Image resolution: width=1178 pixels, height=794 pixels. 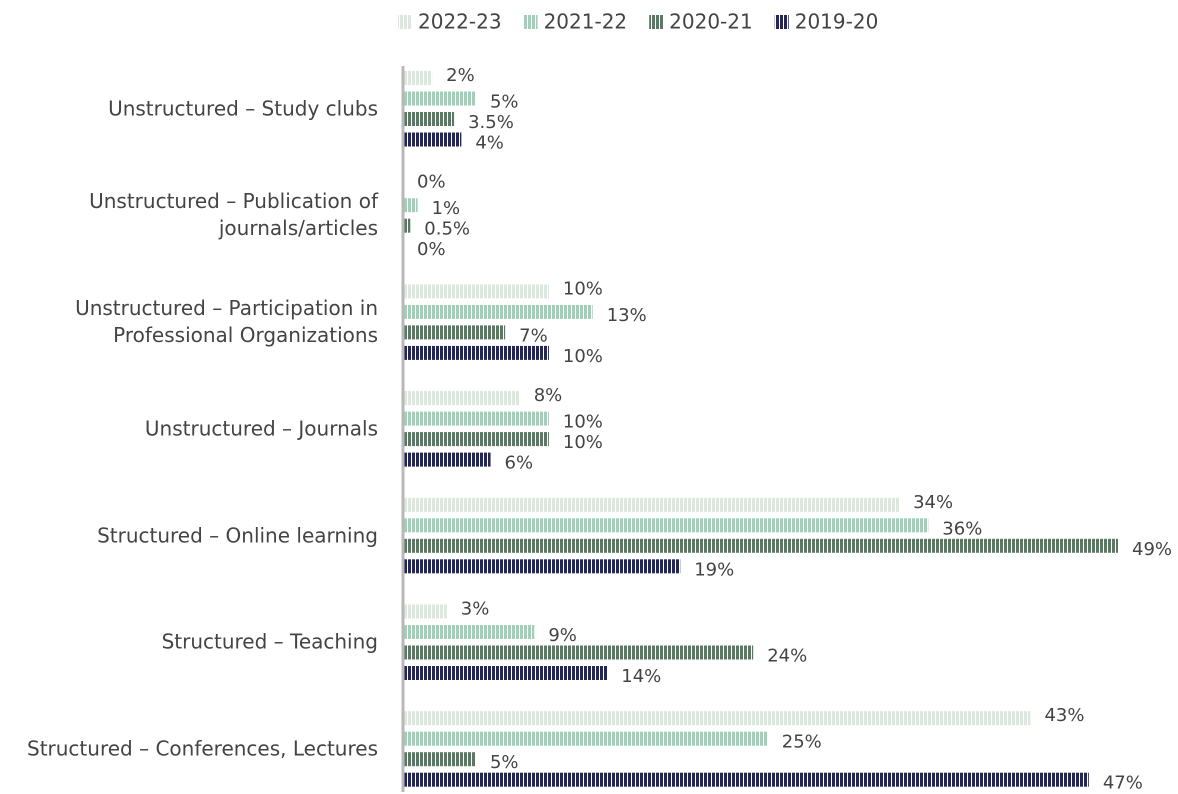 I want to click on value-label: 7%, so click(x=533, y=335).